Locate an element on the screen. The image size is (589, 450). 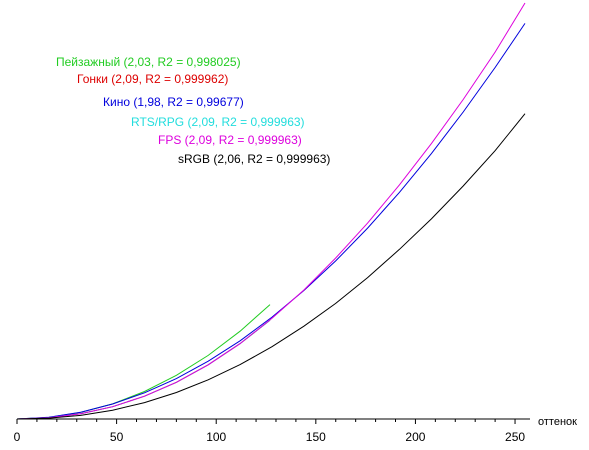
legend-entry-3: RTS/RPG (2,09, R2 = 0,999963) is located at coordinates (218, 122).